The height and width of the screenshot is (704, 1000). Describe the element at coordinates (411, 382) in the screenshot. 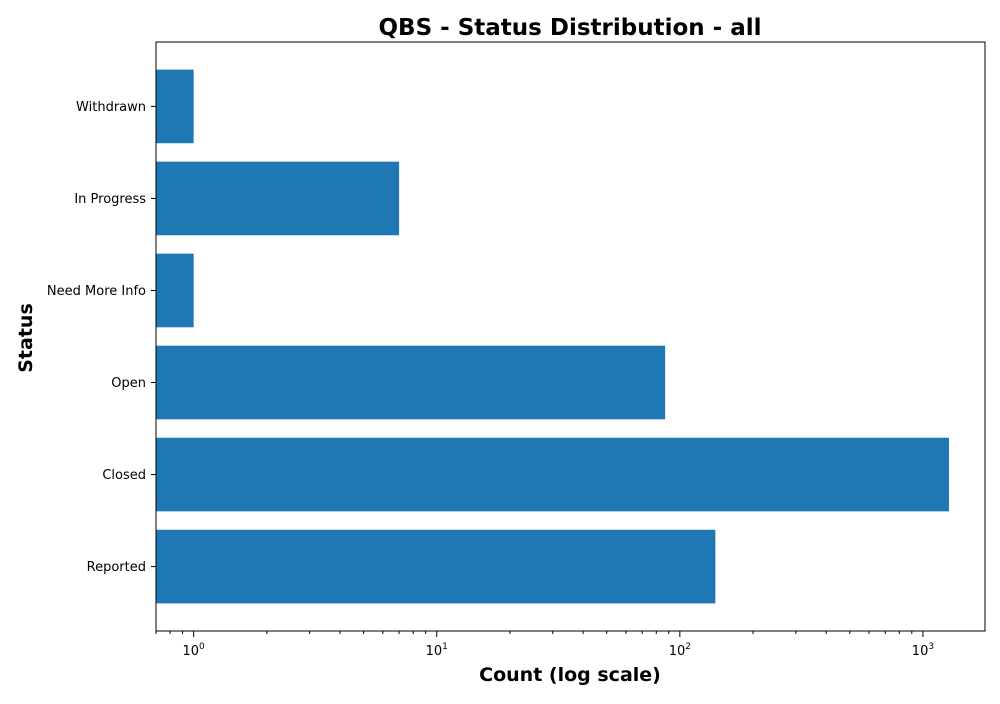

I see `bar-open` at that location.